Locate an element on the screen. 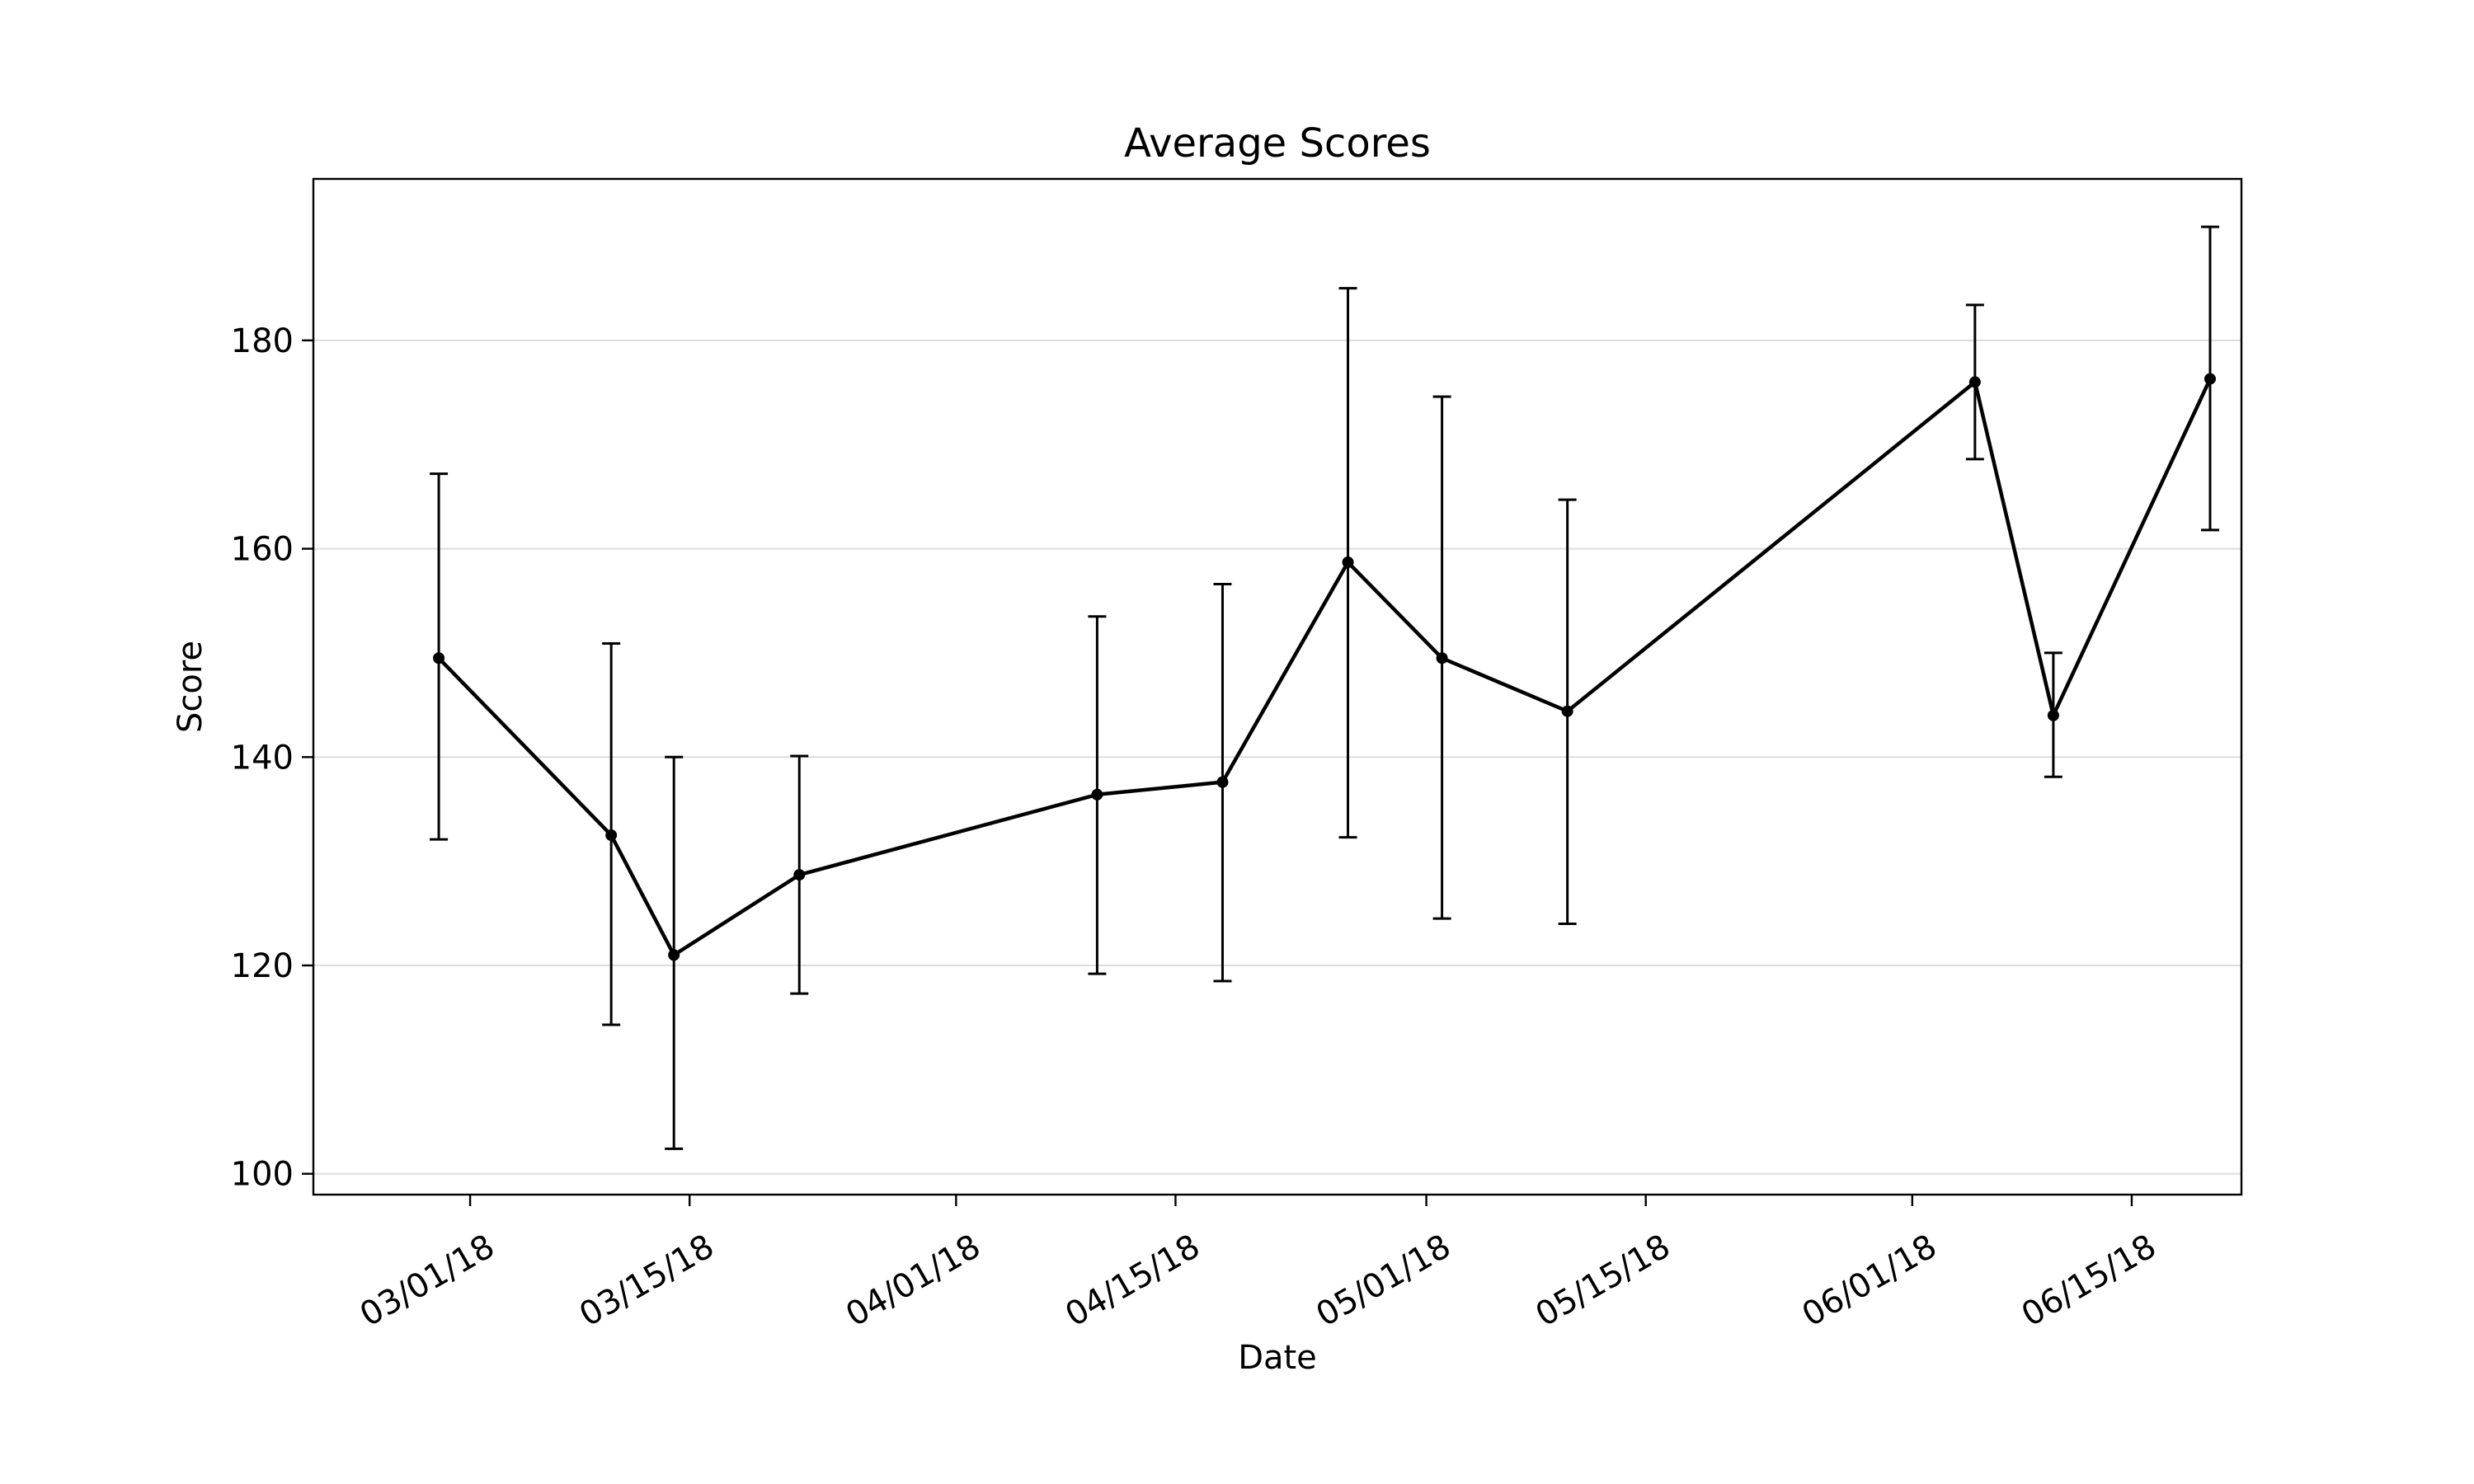  x-tick-label: 03/01/18 is located at coordinates (427, 1281).